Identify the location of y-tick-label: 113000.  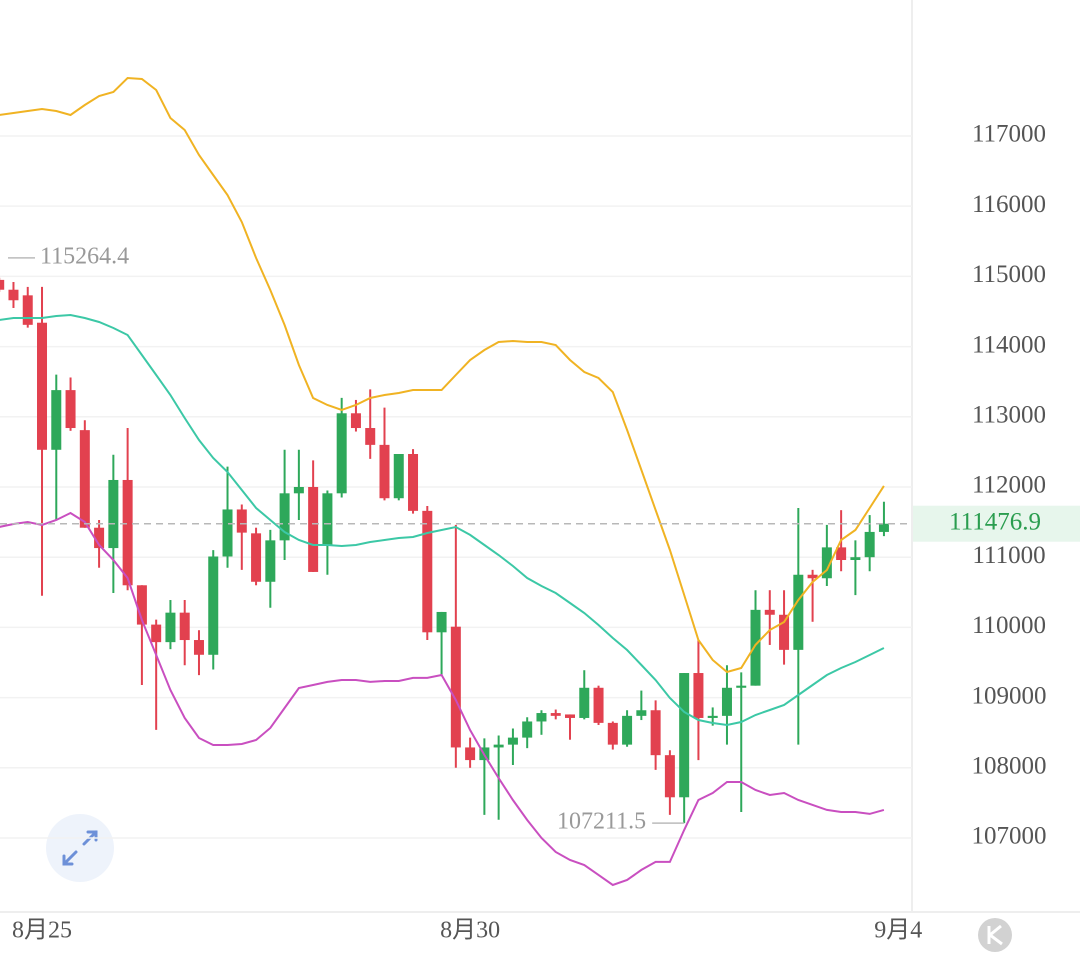
(1009, 415).